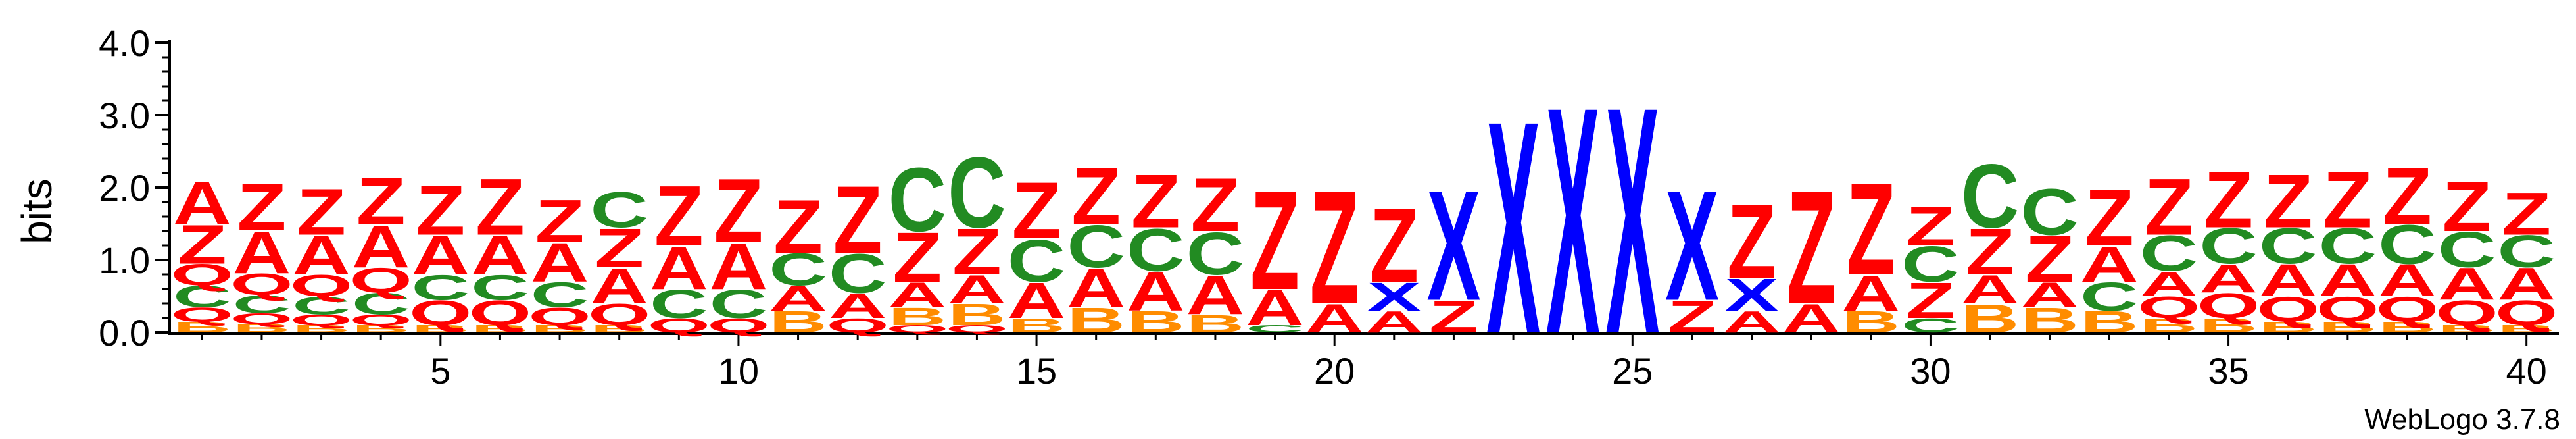 The width and height of the screenshot is (2576, 439). Describe the element at coordinates (125, 332) in the screenshot. I see `y-tick-label: 0.0` at that location.